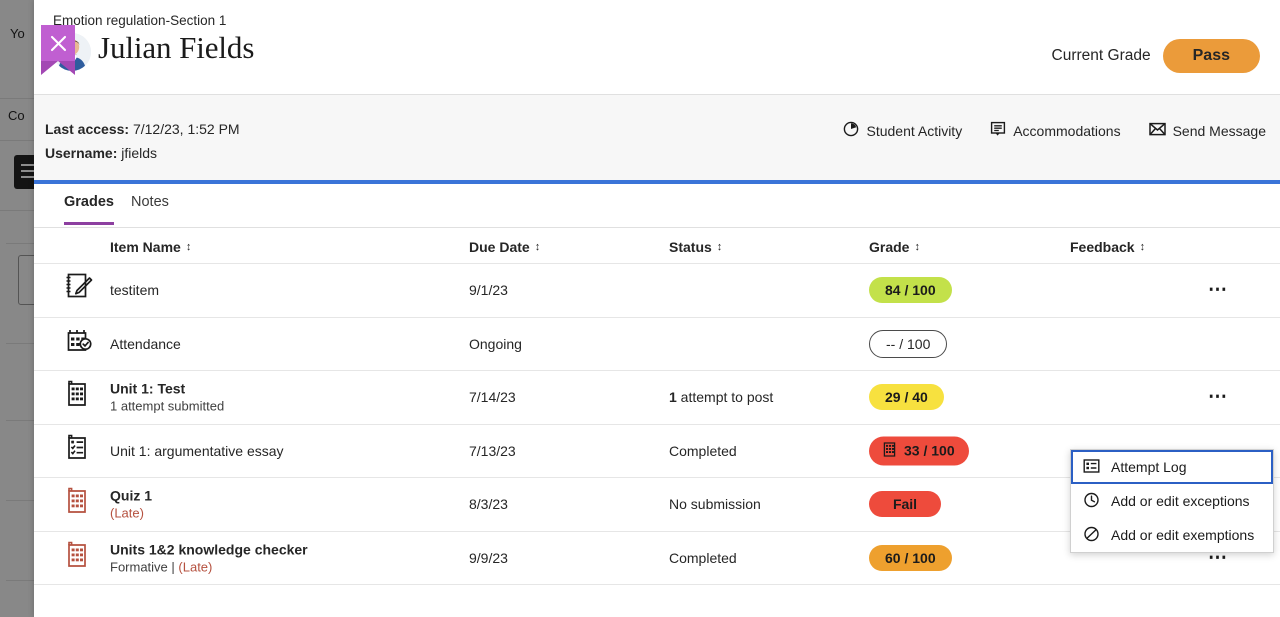 This screenshot has height=617, width=1280. I want to click on header-actions: Student Activity Accommodations, so click(1054, 130).